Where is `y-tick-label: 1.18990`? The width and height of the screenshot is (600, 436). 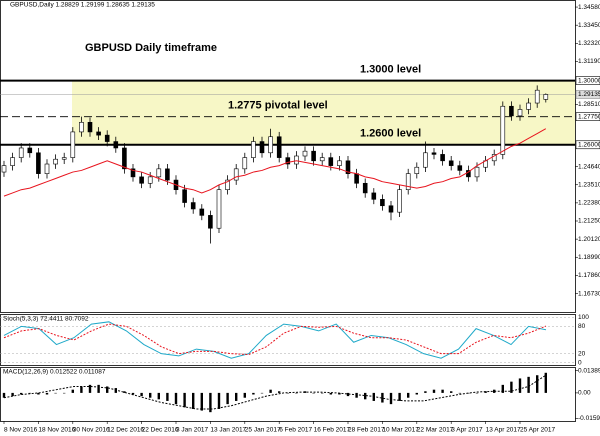 y-tick-label: 1.18990 is located at coordinates (589, 257).